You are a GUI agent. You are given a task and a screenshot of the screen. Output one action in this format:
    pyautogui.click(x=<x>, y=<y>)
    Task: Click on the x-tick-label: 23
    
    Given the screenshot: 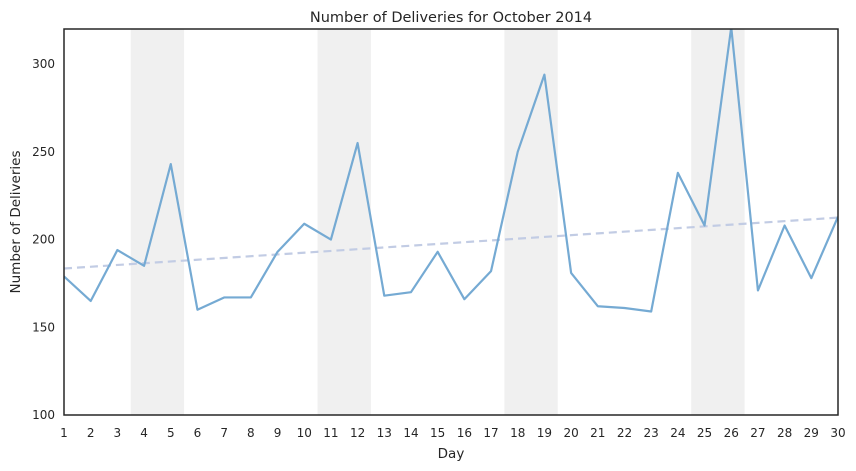 What is the action you would take?
    pyautogui.click(x=651, y=433)
    